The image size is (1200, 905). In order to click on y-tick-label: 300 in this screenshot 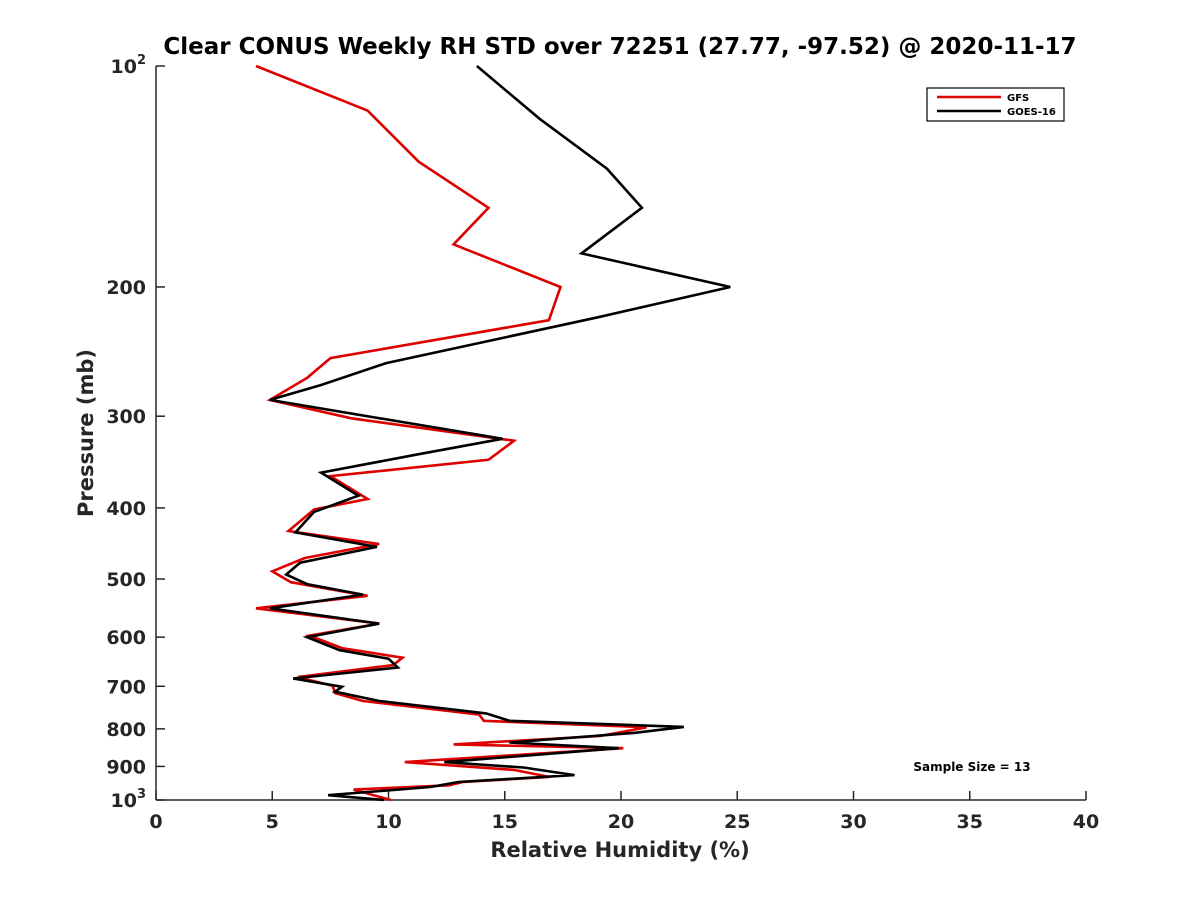, I will do `click(126, 417)`.